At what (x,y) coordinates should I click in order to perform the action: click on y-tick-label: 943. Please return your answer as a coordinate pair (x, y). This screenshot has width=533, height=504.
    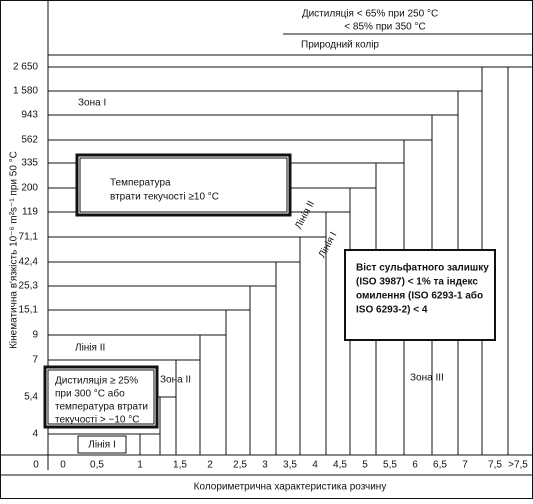
    Looking at the image, I should click on (29, 115).